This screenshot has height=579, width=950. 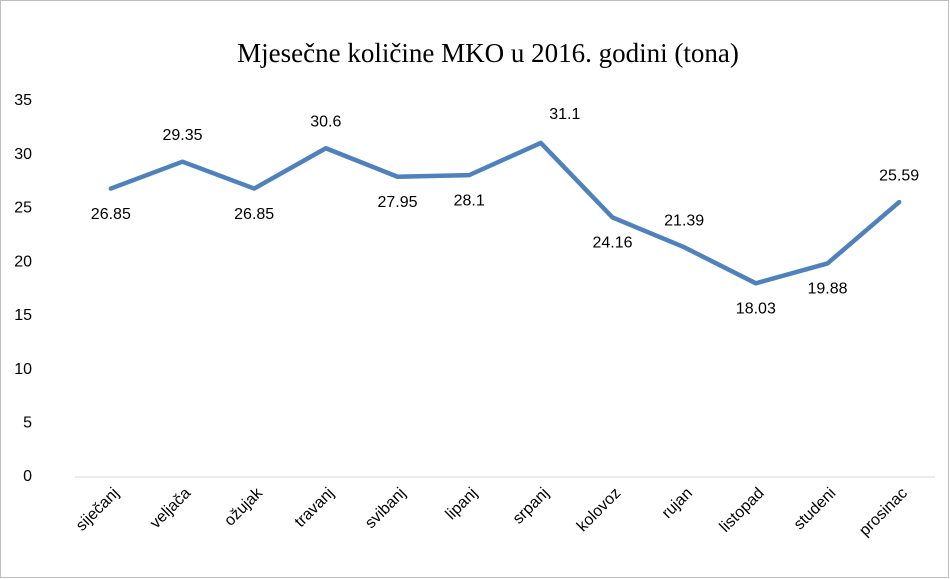 I want to click on y-tick-label: 35, so click(x=23, y=100).